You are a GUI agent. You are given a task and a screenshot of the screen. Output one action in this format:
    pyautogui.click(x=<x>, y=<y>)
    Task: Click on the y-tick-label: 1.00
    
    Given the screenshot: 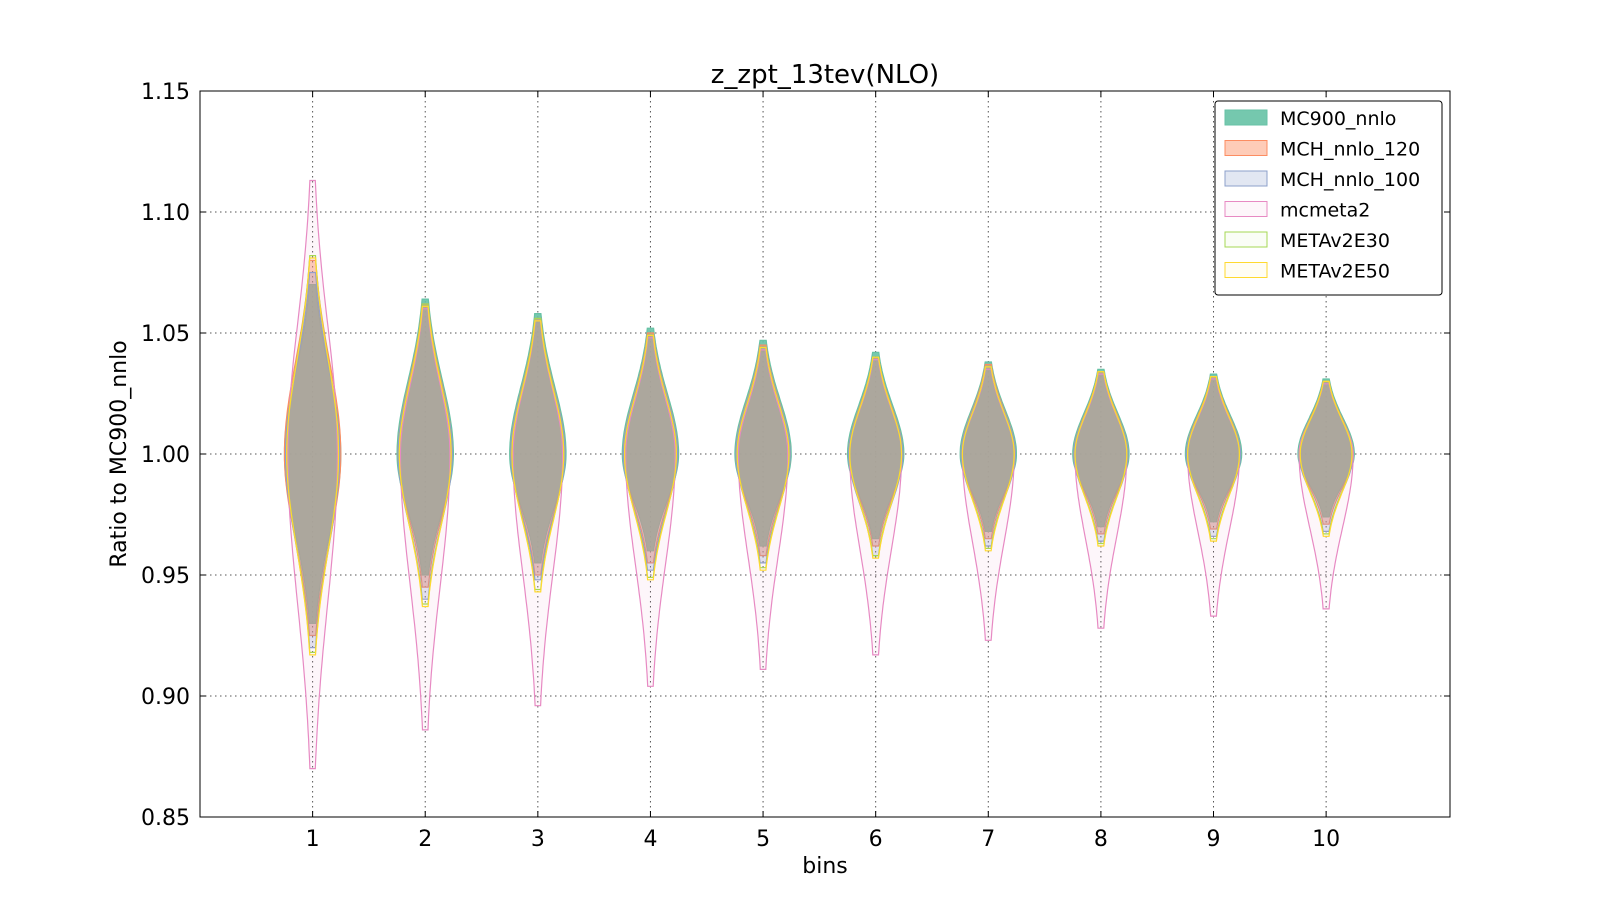 What is the action you would take?
    pyautogui.click(x=165, y=455)
    